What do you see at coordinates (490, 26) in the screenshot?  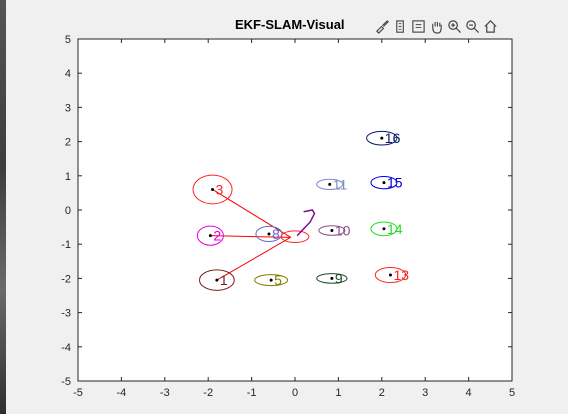 I see `home-icon` at bounding box center [490, 26].